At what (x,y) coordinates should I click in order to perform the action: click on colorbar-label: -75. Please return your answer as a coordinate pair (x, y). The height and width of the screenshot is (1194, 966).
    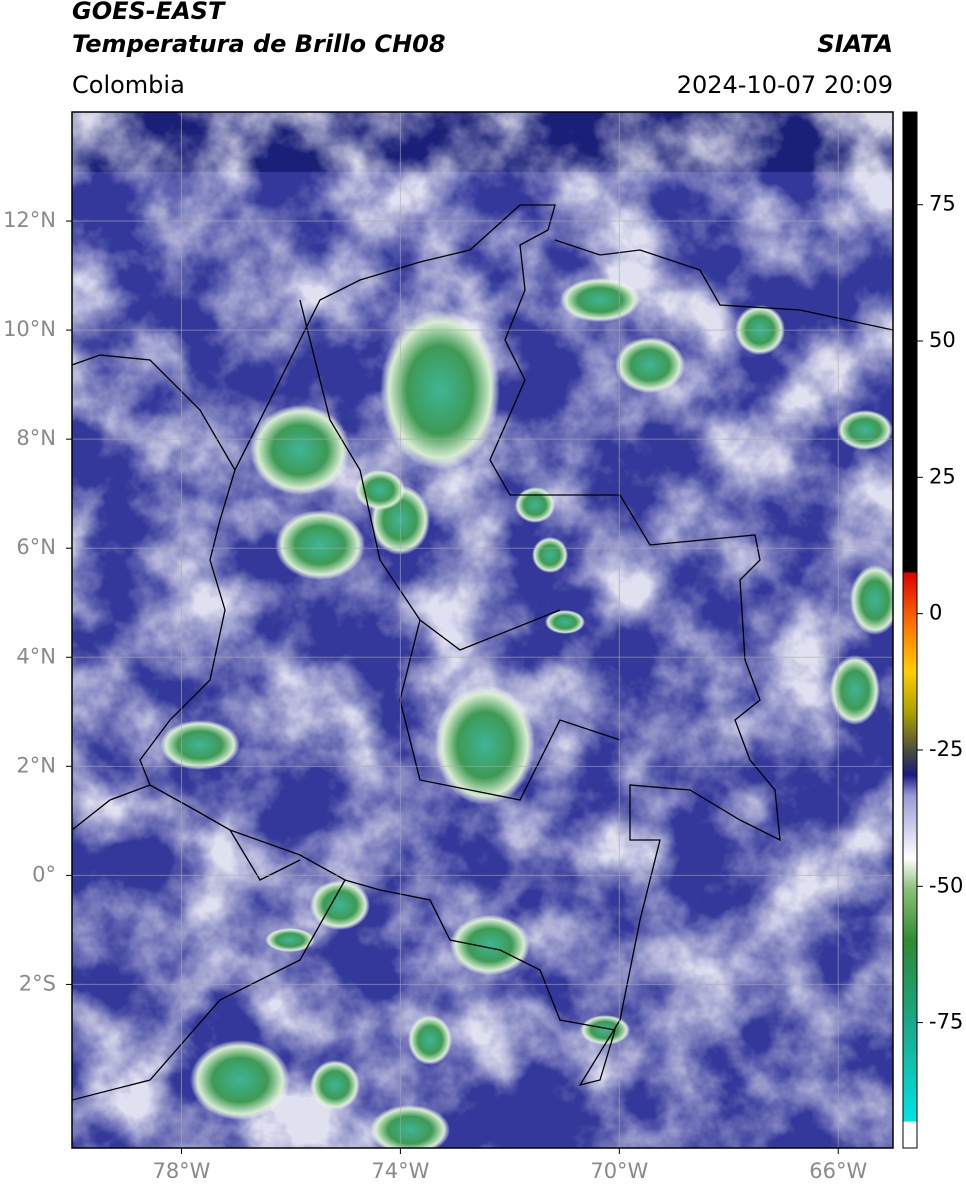
    Looking at the image, I should click on (946, 1022).